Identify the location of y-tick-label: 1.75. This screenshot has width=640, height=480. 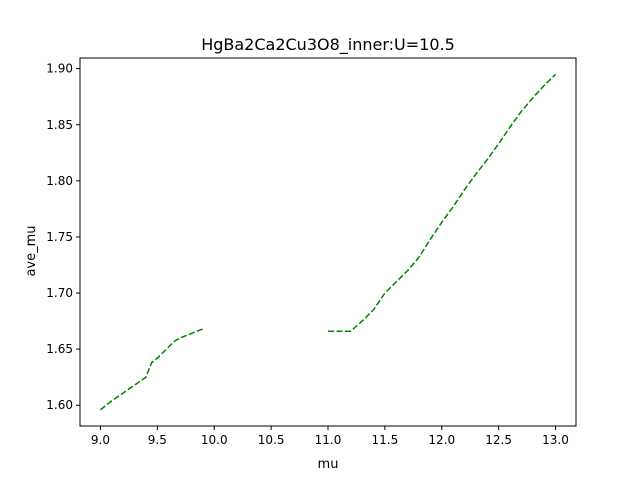
(59, 237).